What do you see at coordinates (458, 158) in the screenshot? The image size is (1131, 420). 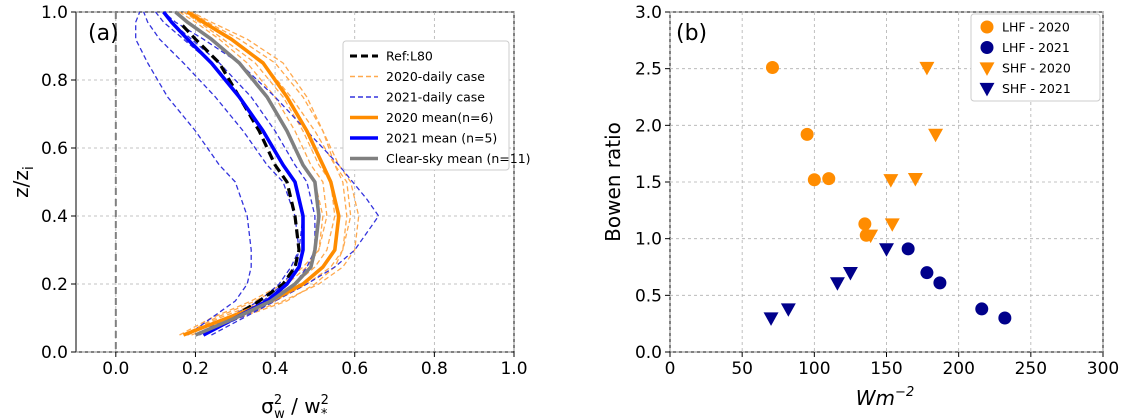 I see `legend-a-label: Clear-sky mean (n=11)` at bounding box center [458, 158].